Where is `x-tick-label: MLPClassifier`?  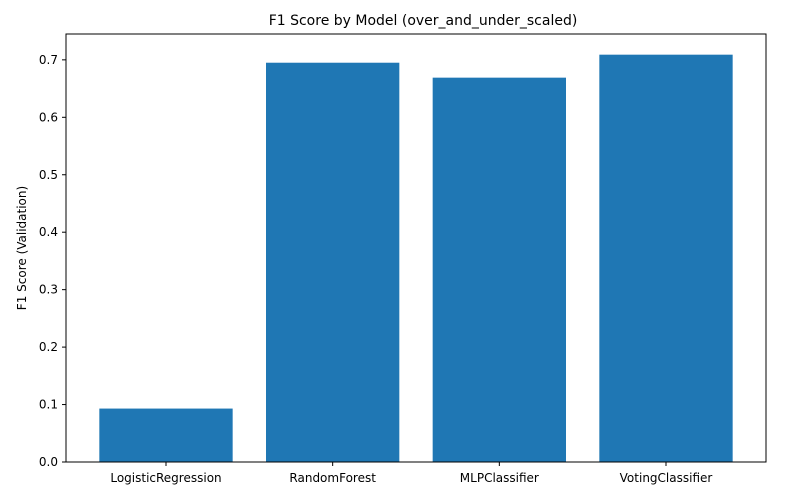
x-tick-label: MLPClassifier is located at coordinates (499, 478).